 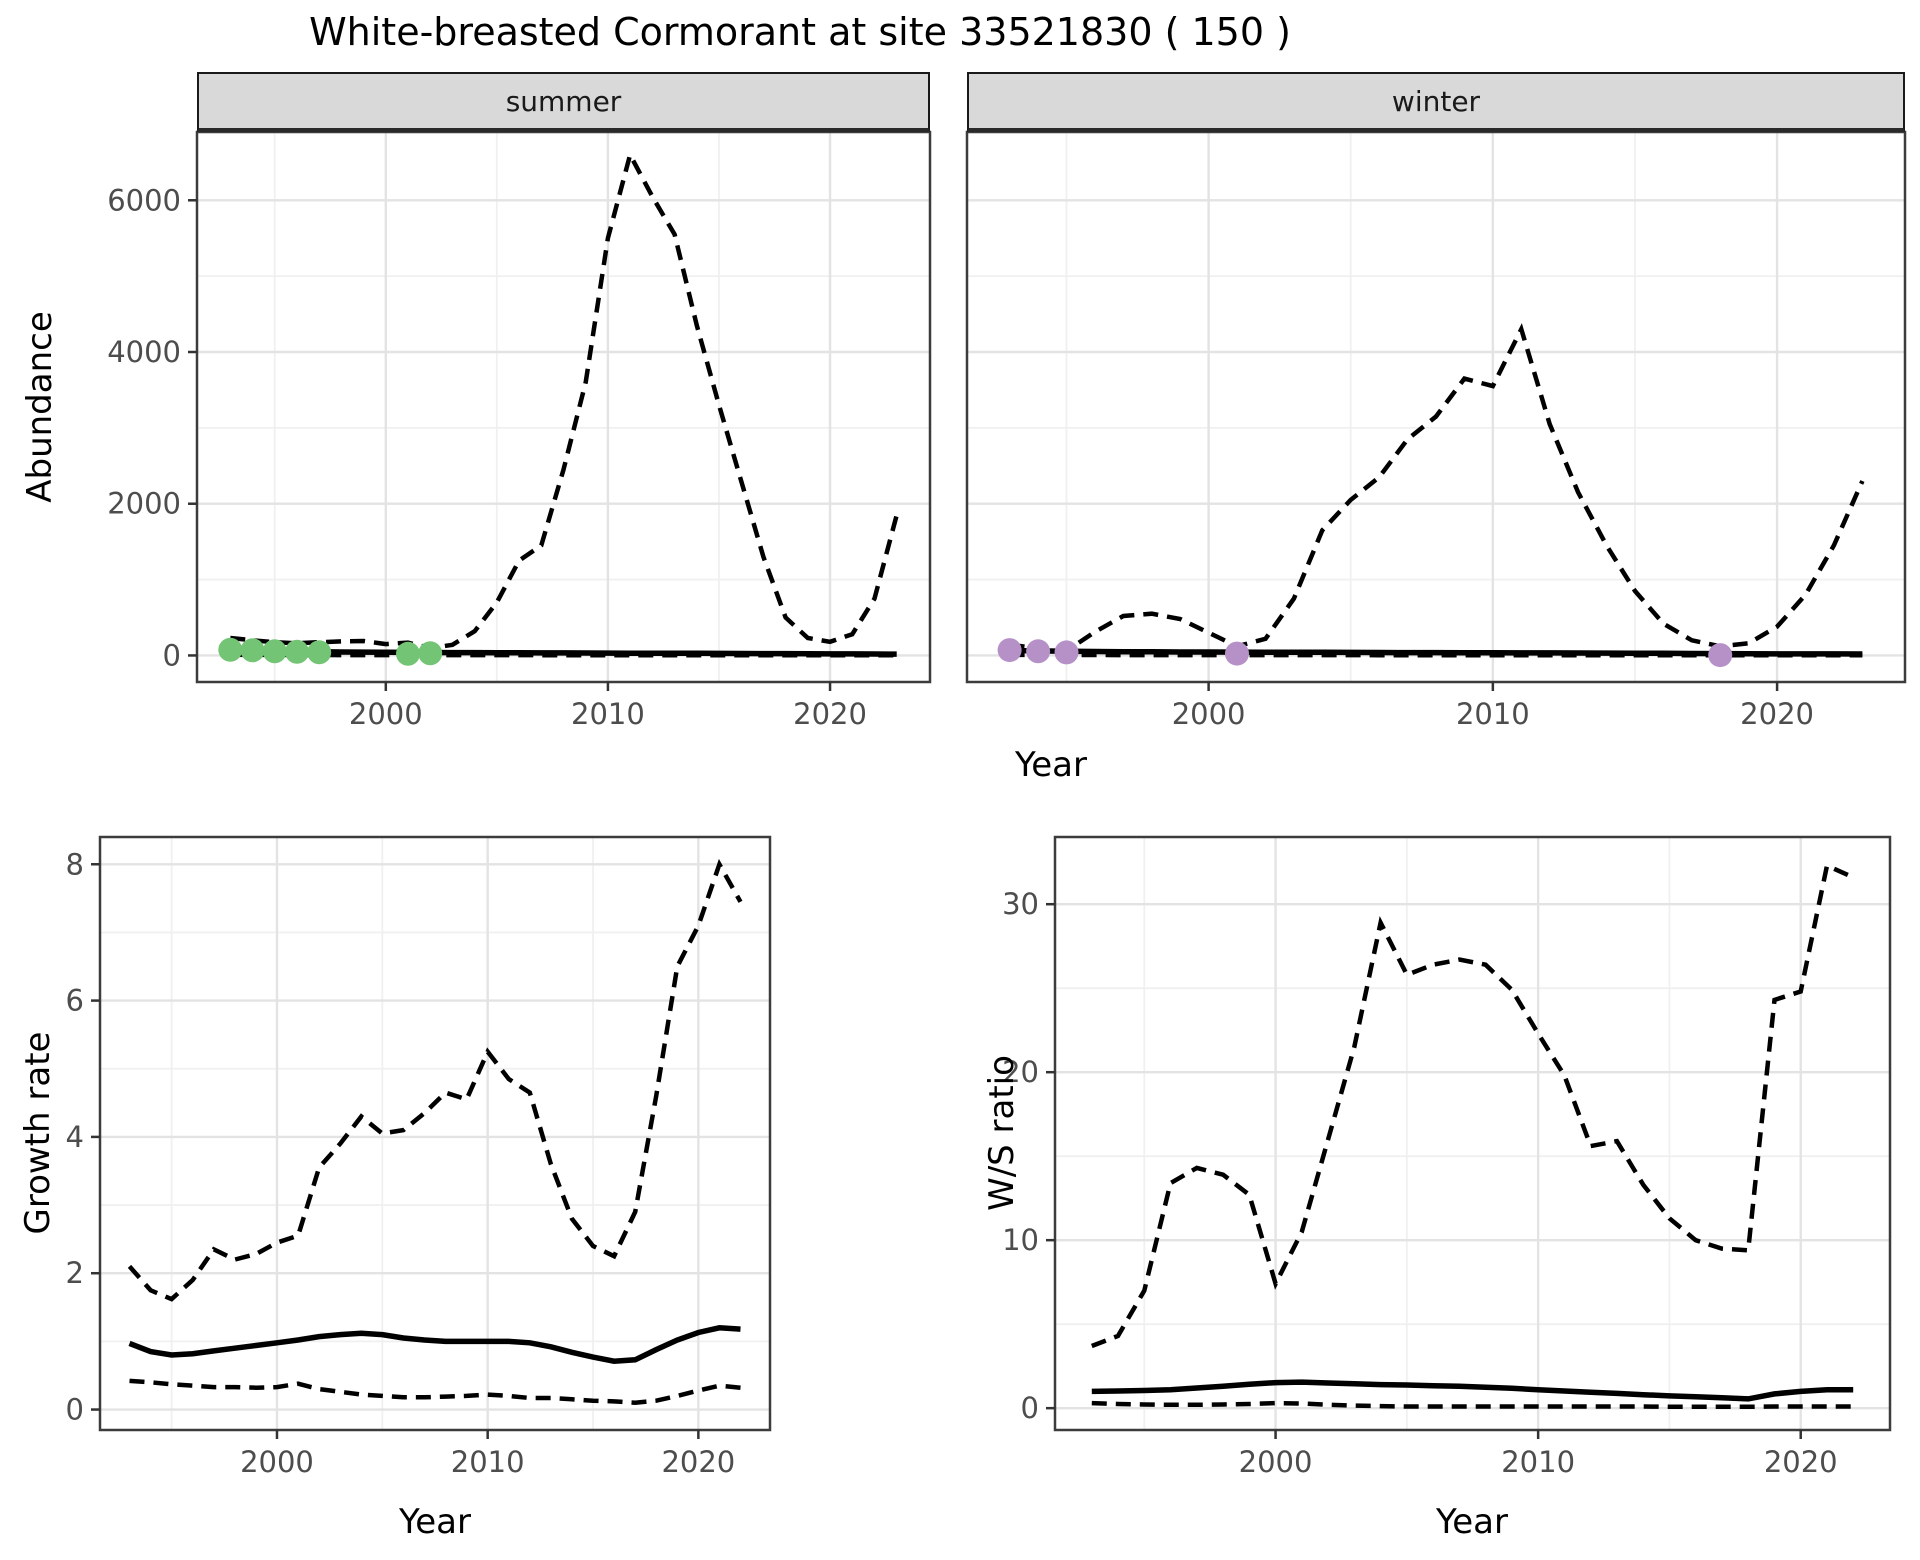 I want to click on series-lower_ci-summer, so click(x=563, y=655).